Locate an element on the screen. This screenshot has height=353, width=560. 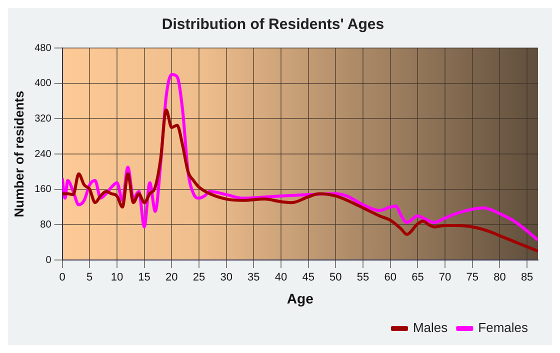
y-tick-label: 480 is located at coordinates (43, 48).